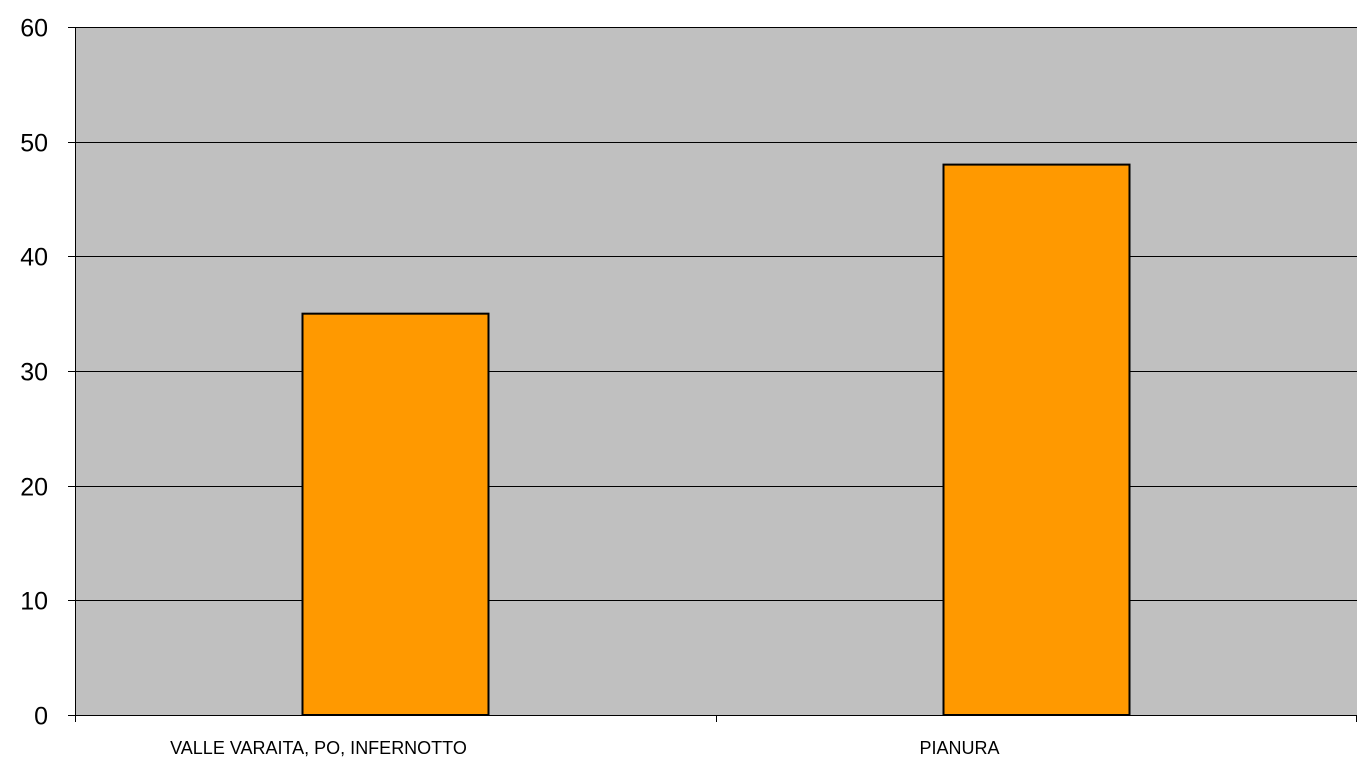  What do you see at coordinates (716, 718) in the screenshot?
I see `x-axis-ticks` at bounding box center [716, 718].